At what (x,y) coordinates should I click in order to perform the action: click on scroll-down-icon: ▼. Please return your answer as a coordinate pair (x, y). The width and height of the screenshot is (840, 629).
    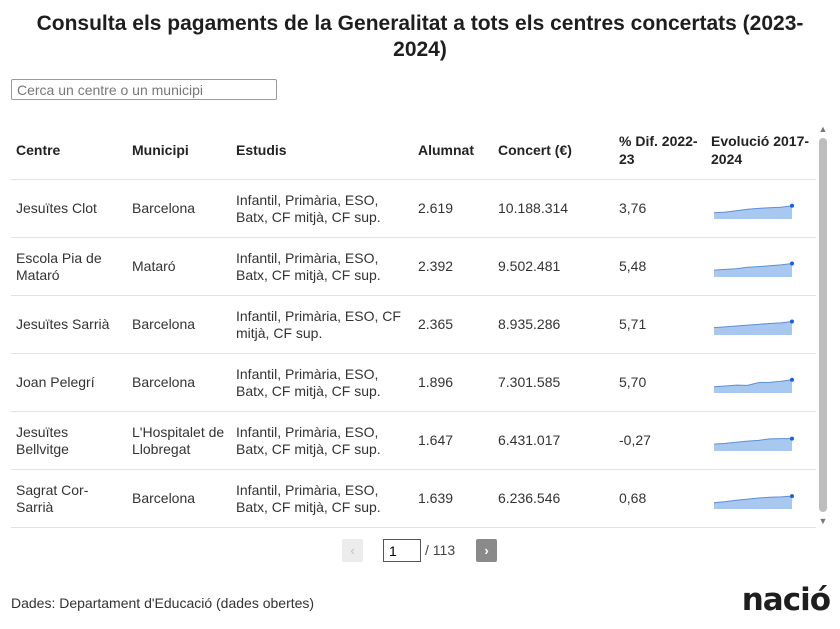
    Looking at the image, I should click on (823, 521).